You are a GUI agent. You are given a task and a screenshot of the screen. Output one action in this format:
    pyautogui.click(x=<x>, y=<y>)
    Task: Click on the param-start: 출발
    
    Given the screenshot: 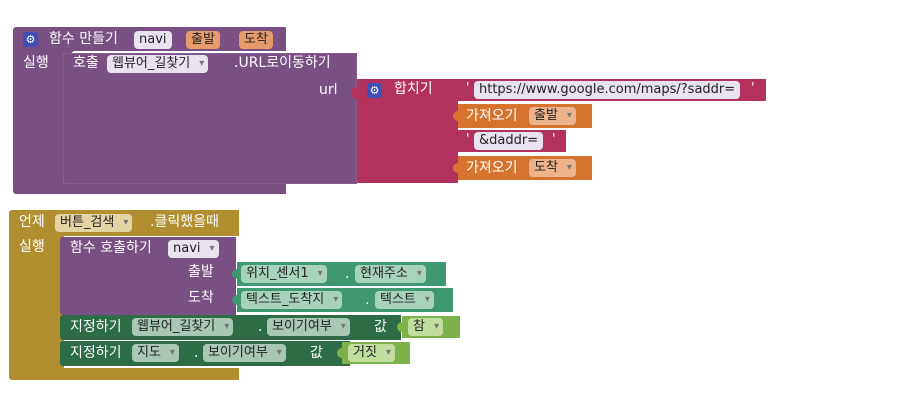 What is the action you would take?
    pyautogui.click(x=203, y=40)
    